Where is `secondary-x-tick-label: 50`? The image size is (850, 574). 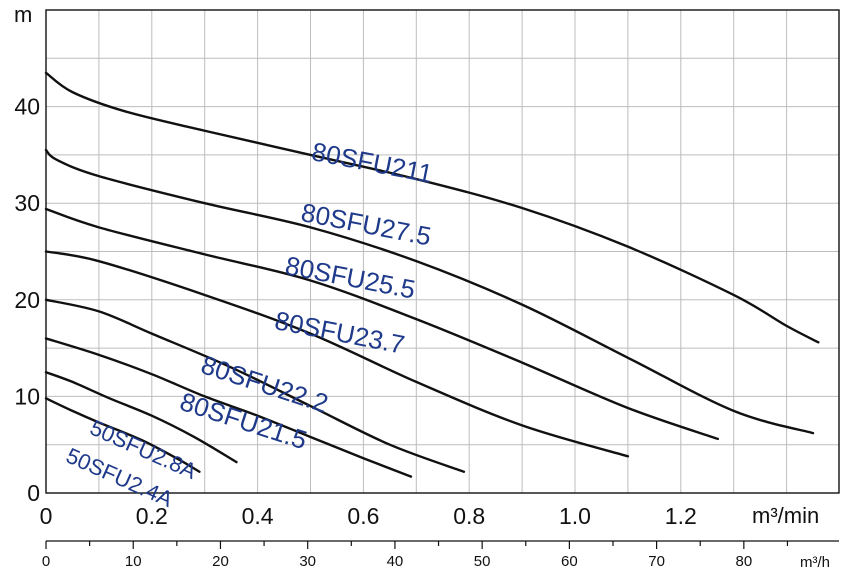
secondary-x-tick-label: 50 is located at coordinates (482, 561).